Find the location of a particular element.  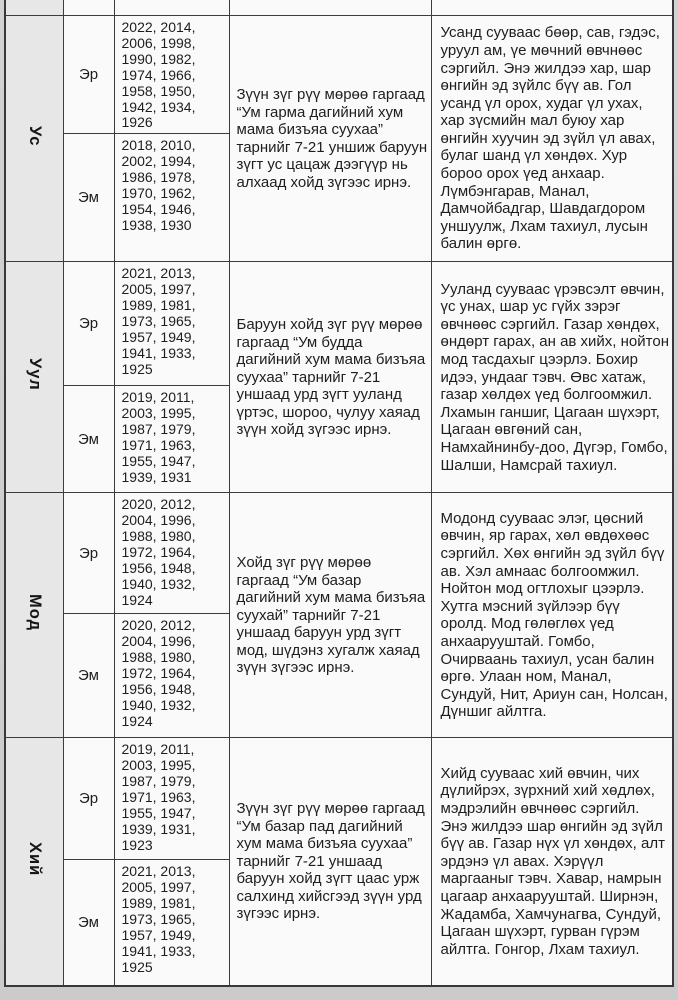

cut-off-row is located at coordinates (339, 8).